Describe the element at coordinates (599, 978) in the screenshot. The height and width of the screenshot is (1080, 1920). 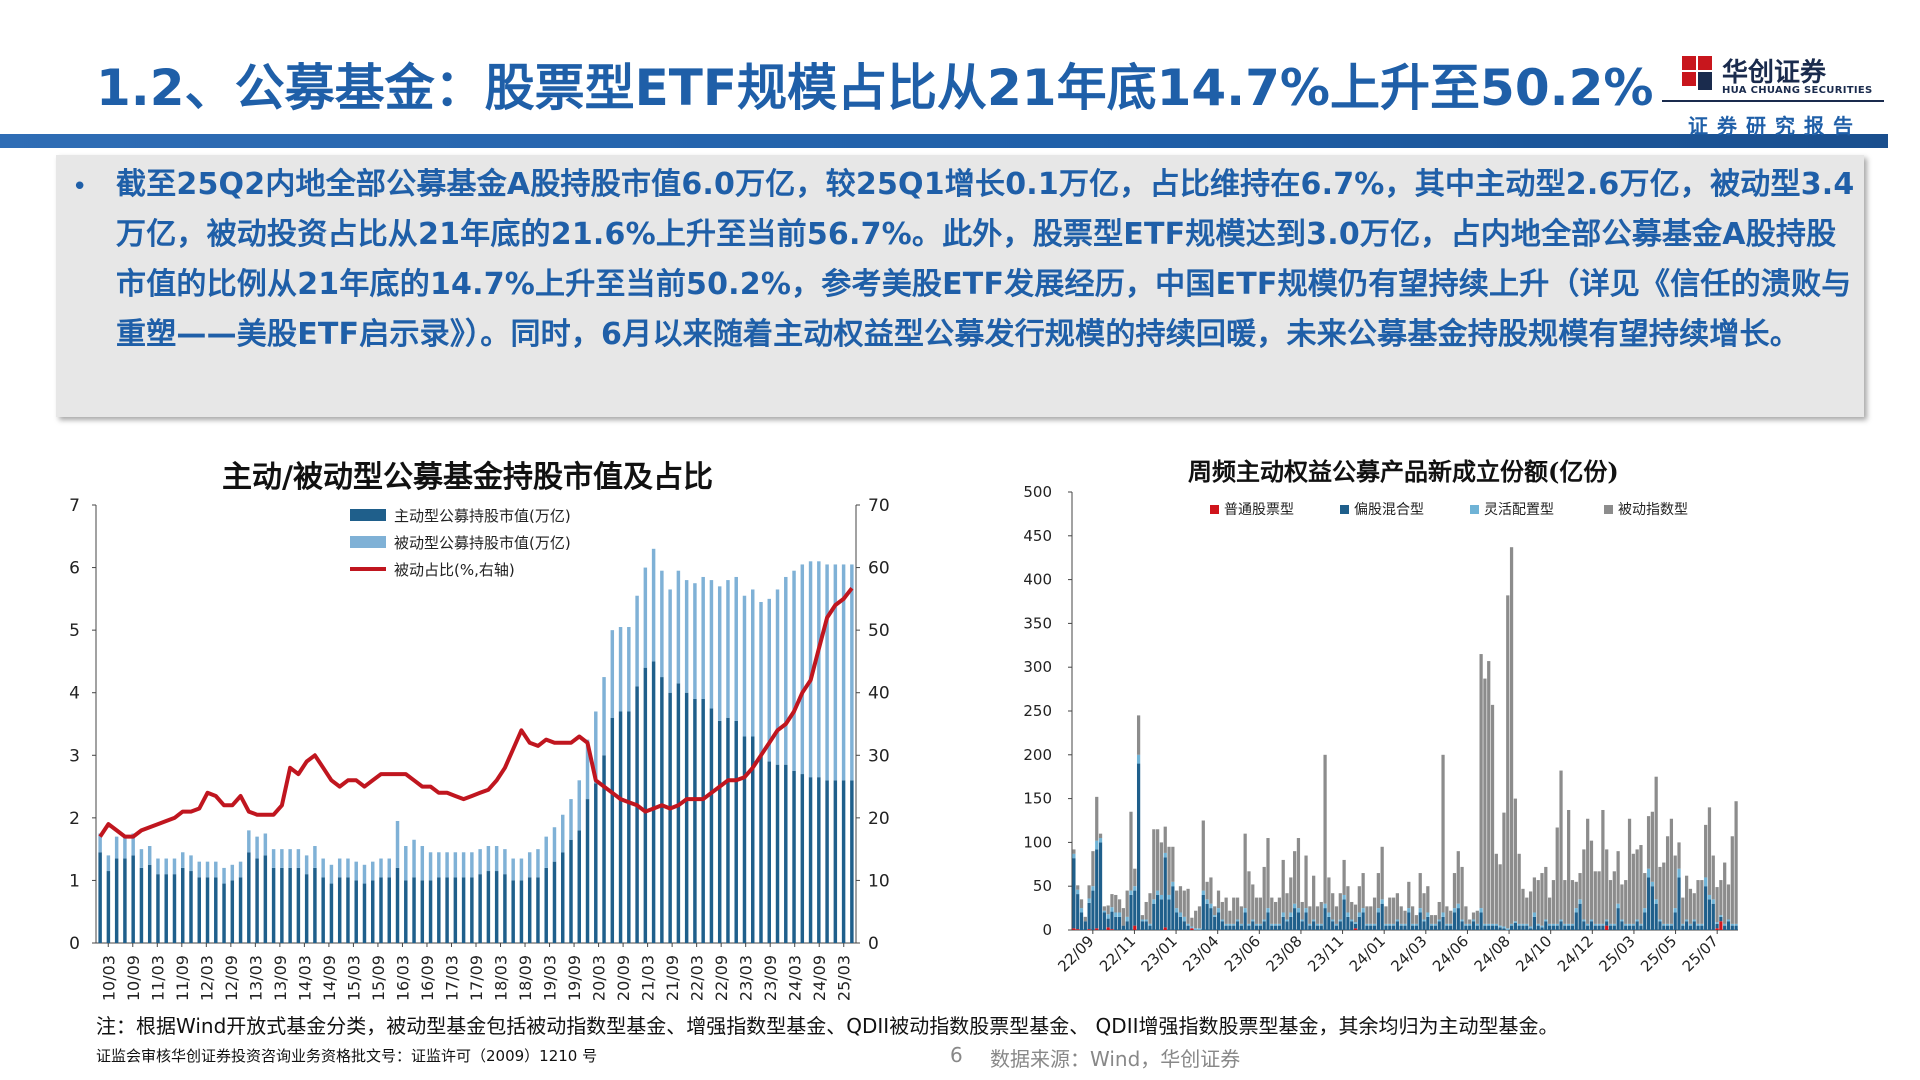
I see `x-tick-label: 20/03` at that location.